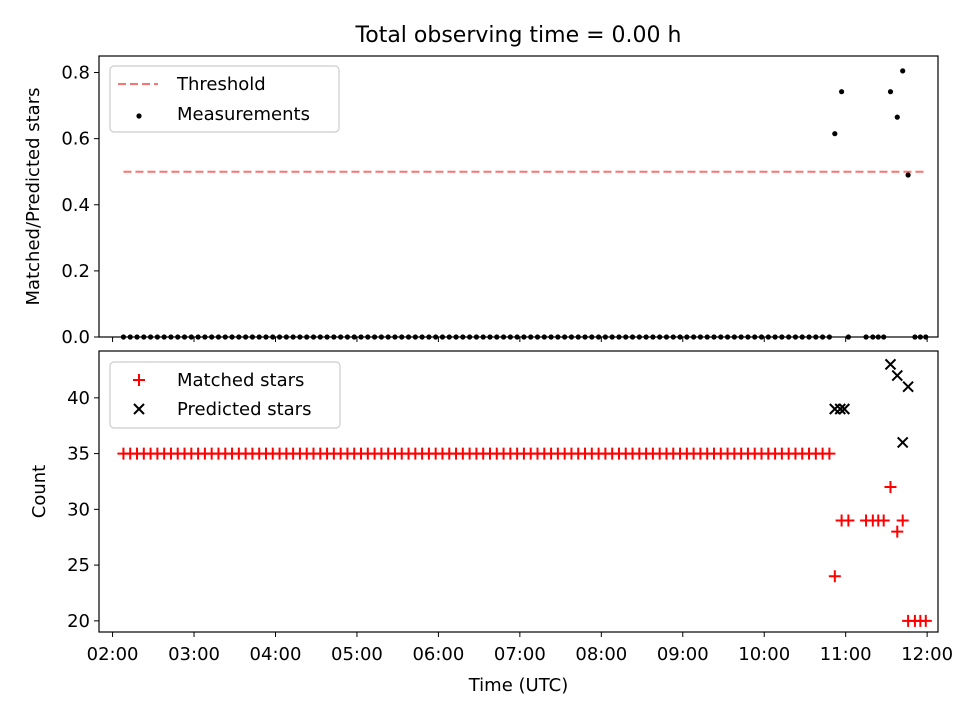  What do you see at coordinates (764, 654) in the screenshot?
I see `x-tick-label: 10:00` at bounding box center [764, 654].